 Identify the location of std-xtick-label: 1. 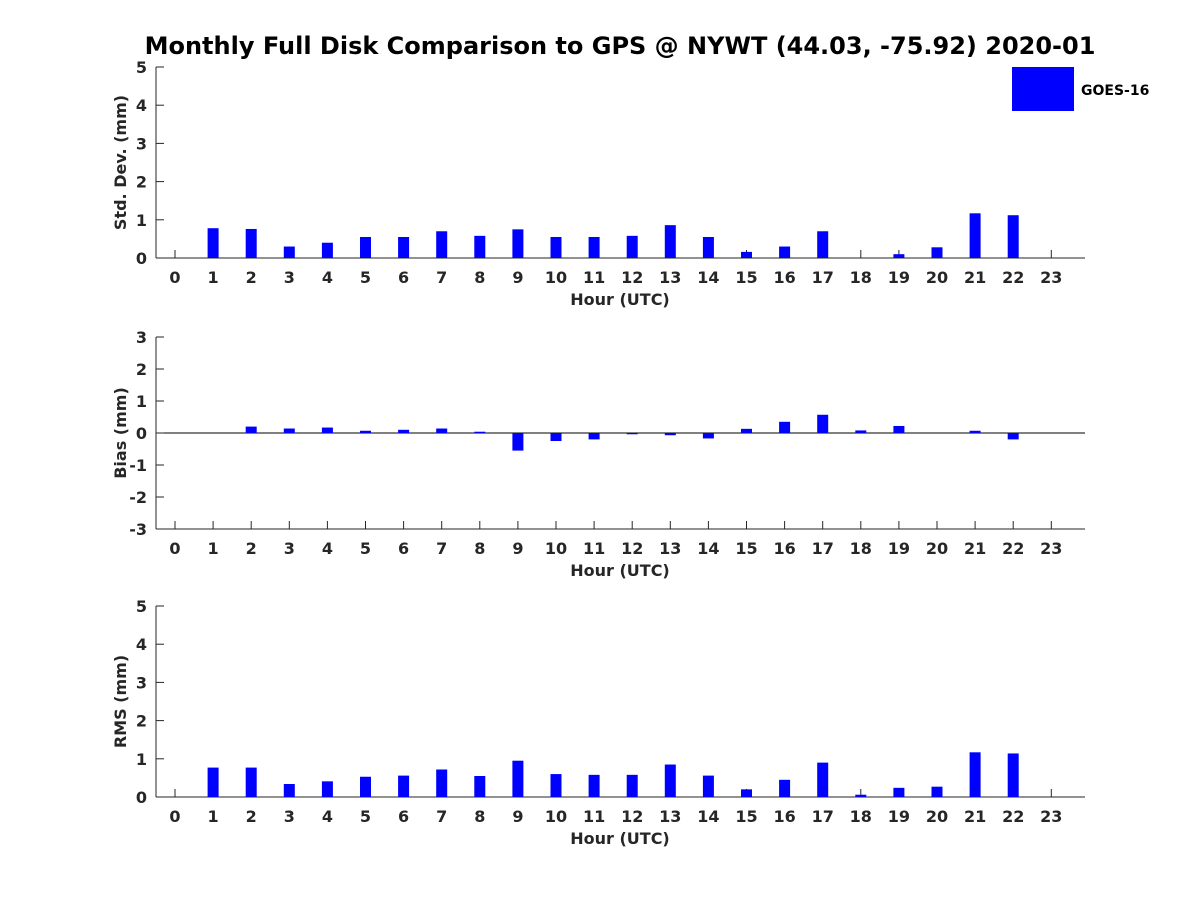
(213, 277).